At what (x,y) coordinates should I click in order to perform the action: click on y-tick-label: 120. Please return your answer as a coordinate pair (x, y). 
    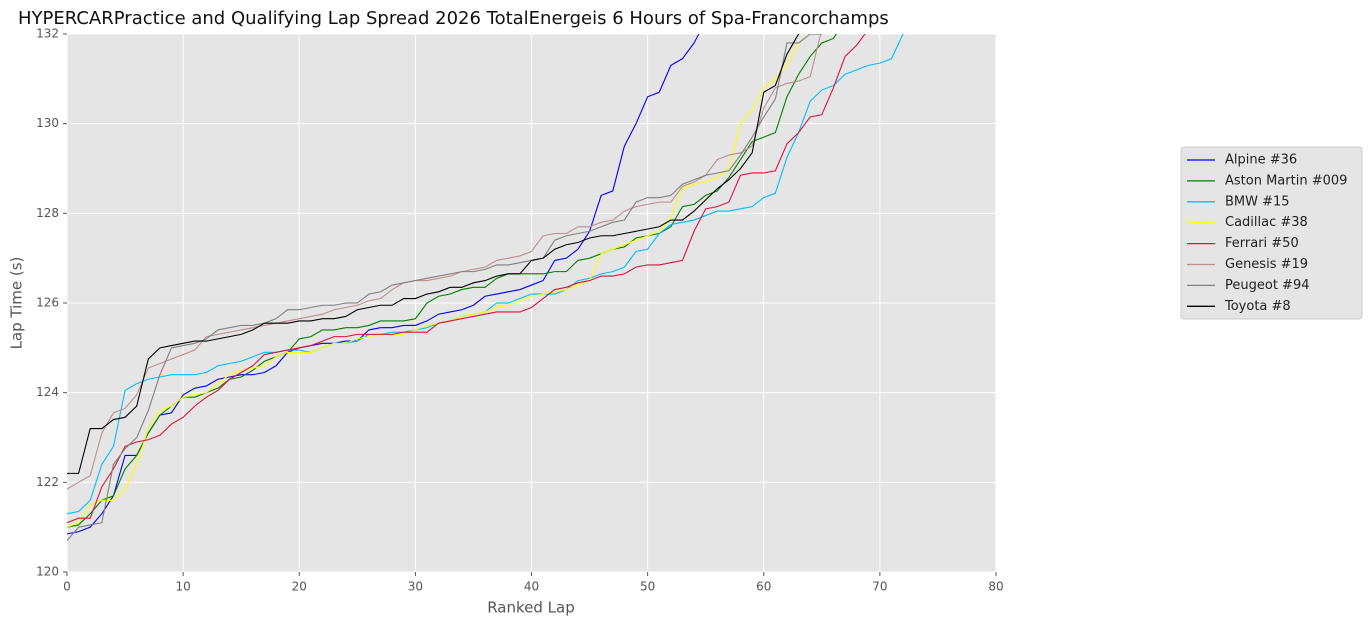
    Looking at the image, I should click on (47, 572).